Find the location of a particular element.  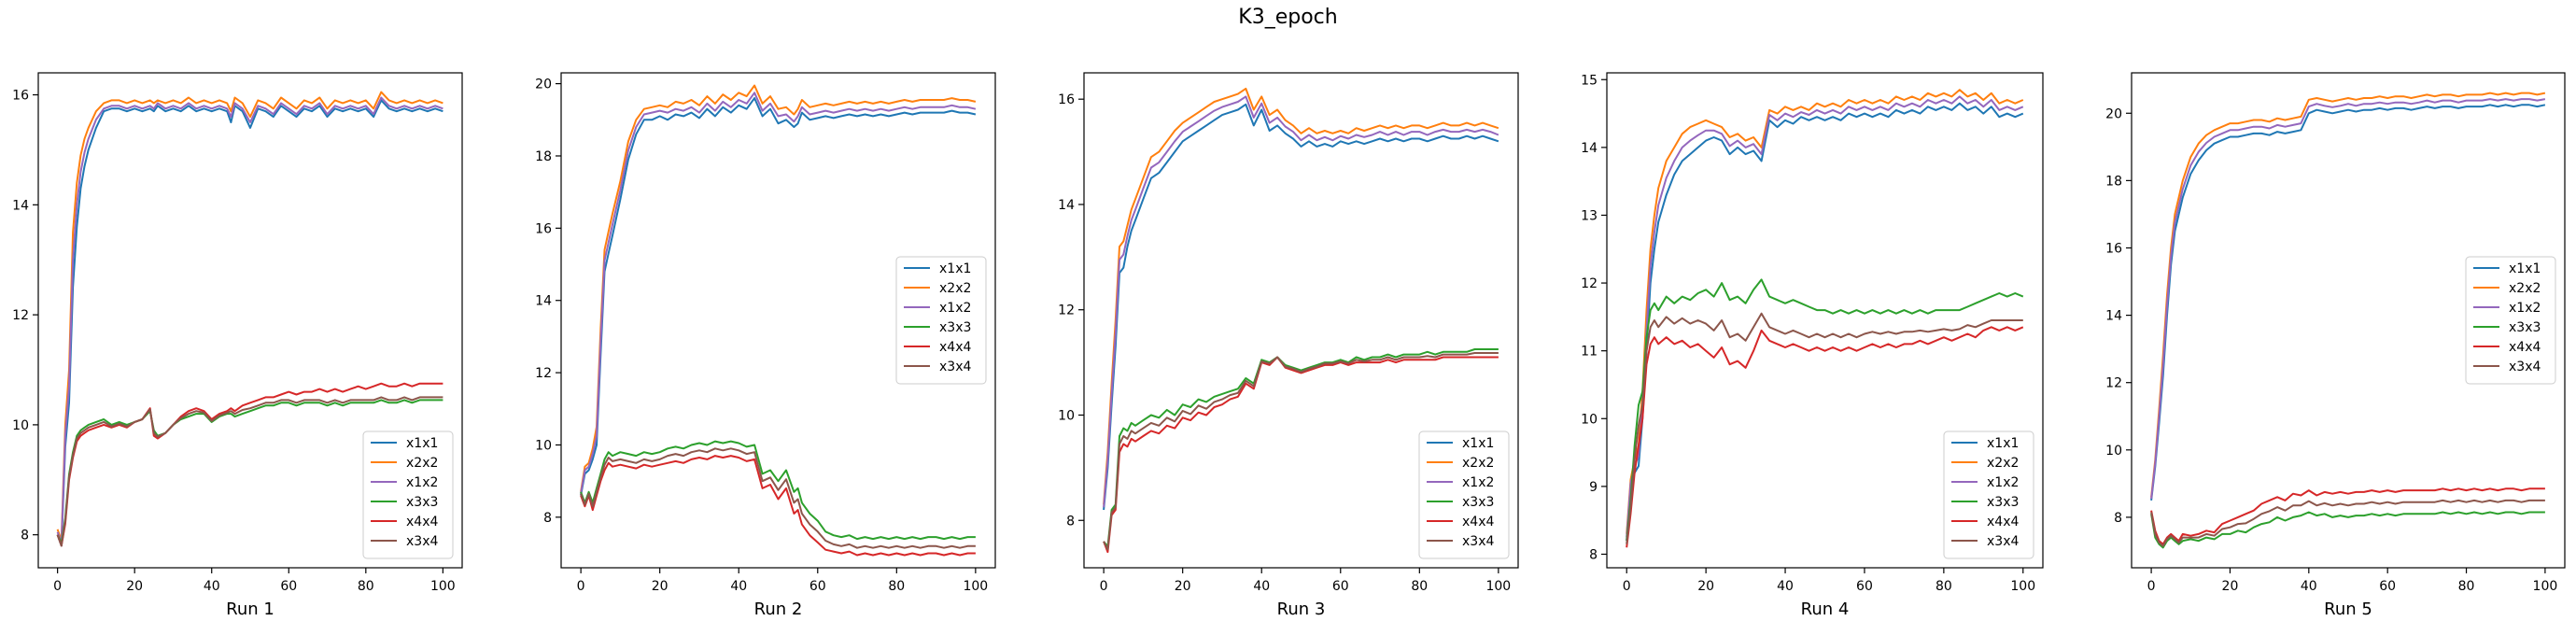

figure-title: K3_epoch is located at coordinates (1288, 17).